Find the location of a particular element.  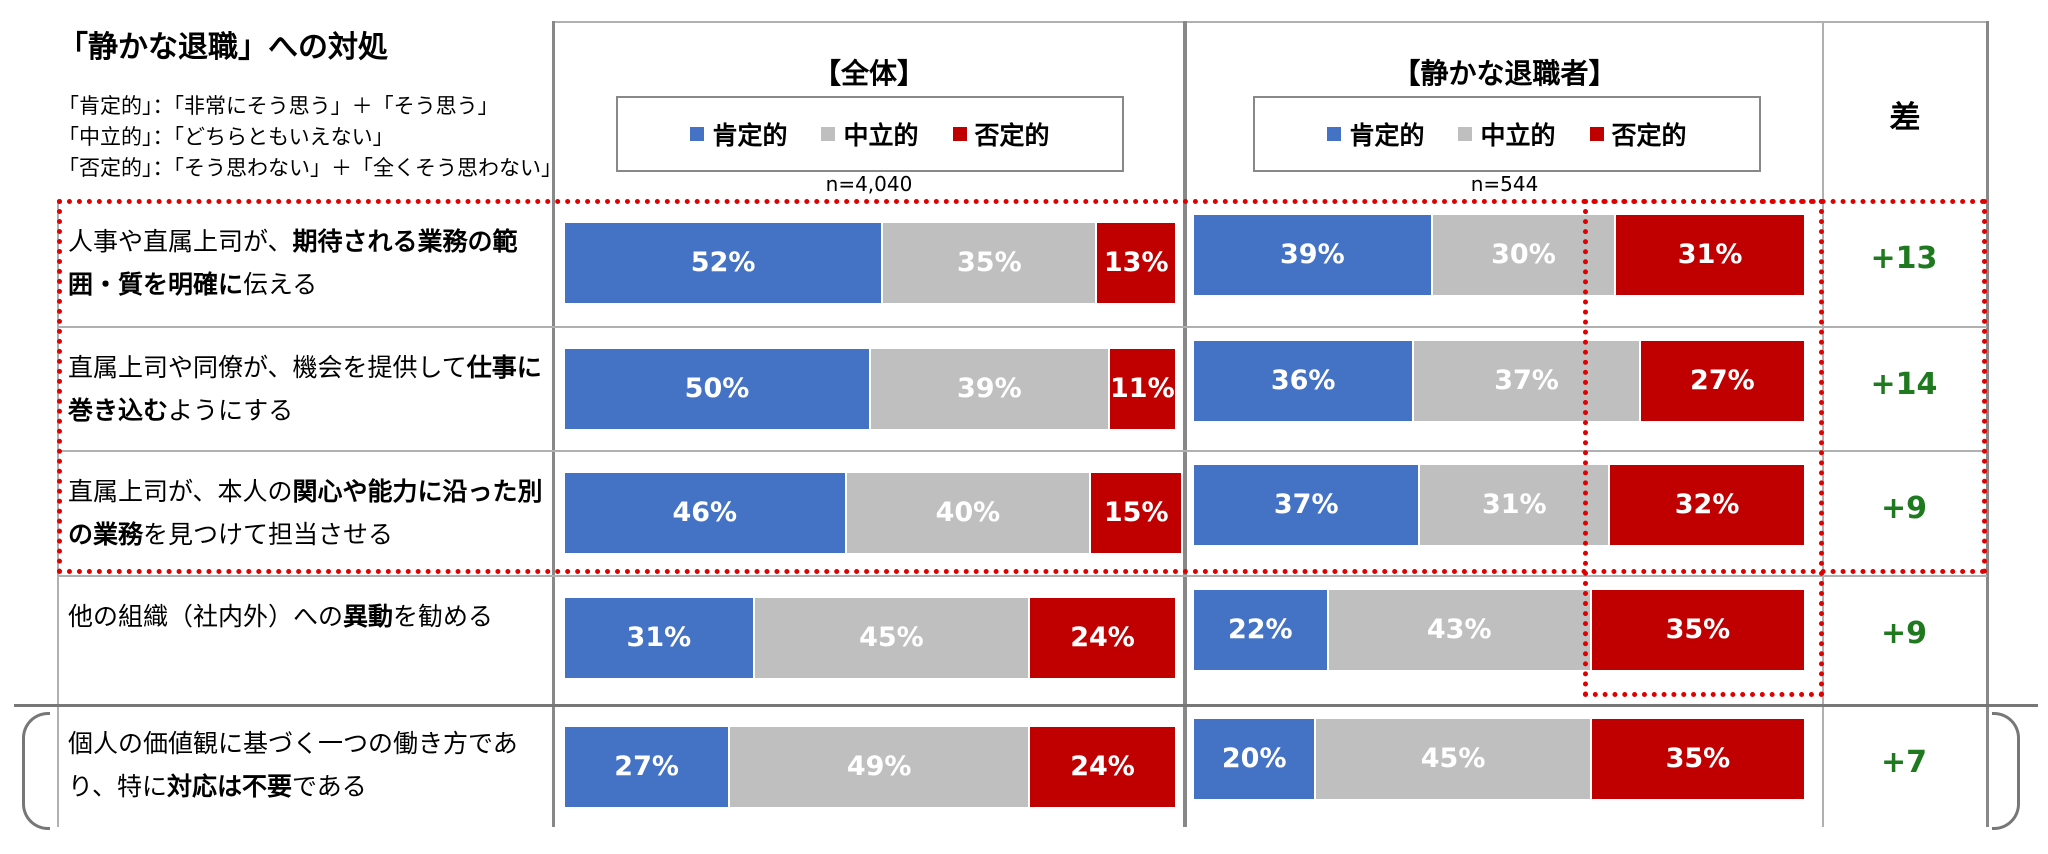

row-label-part: 異動 is located at coordinates (368, 616).